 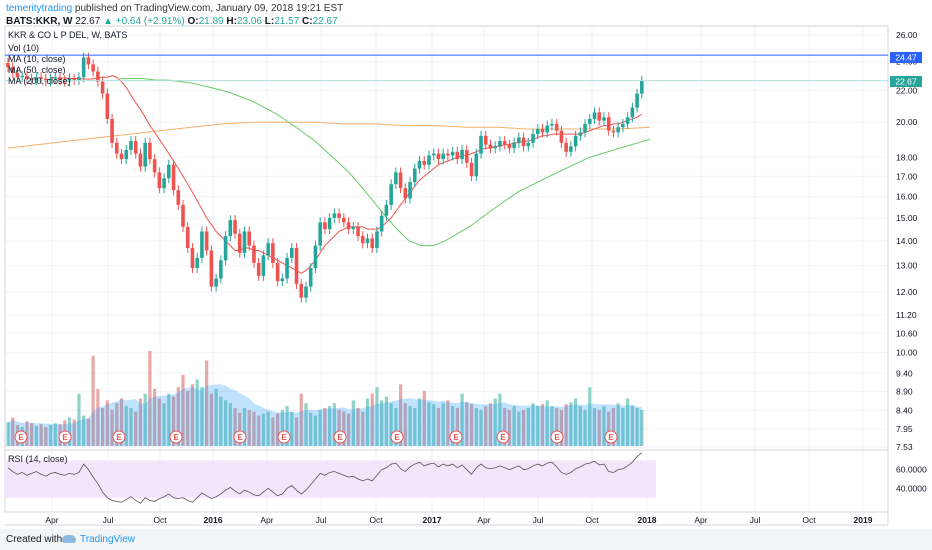 What do you see at coordinates (466, 539) in the screenshot?
I see `footer: Created with TradingView` at bounding box center [466, 539].